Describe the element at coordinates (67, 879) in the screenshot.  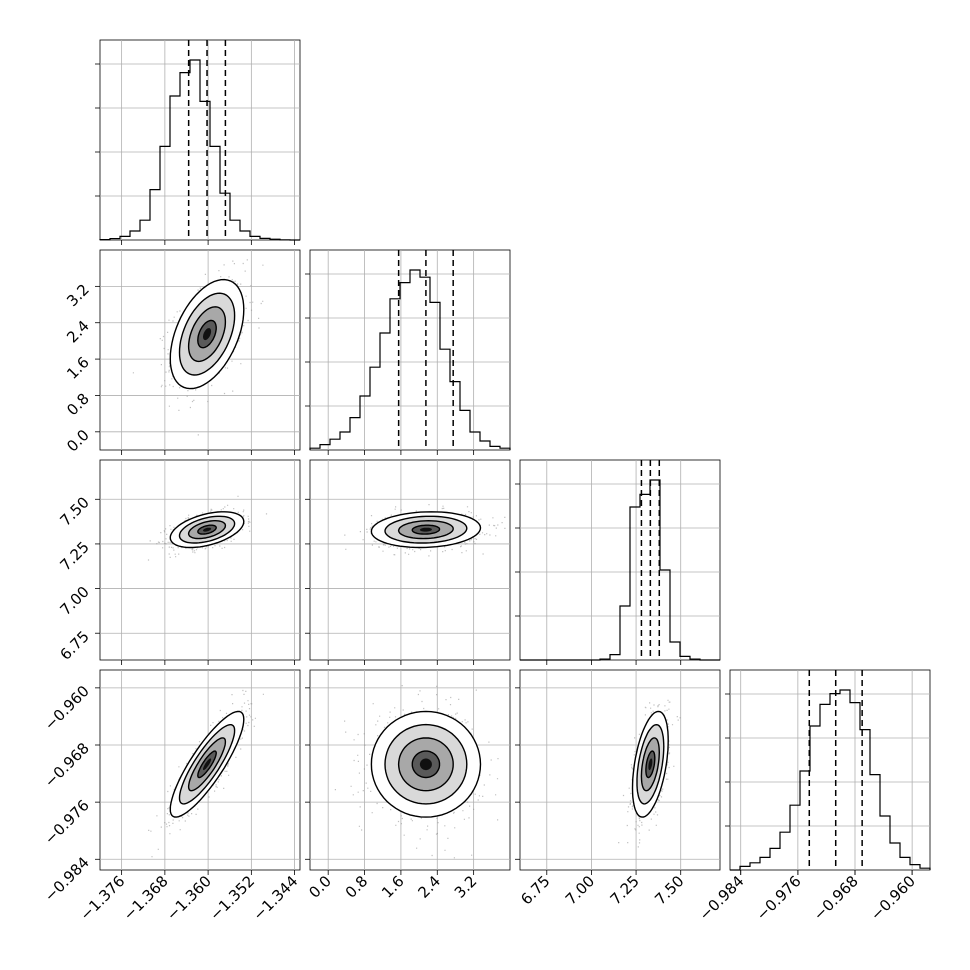
I see `ytick-label-3-0: −0.984` at that location.